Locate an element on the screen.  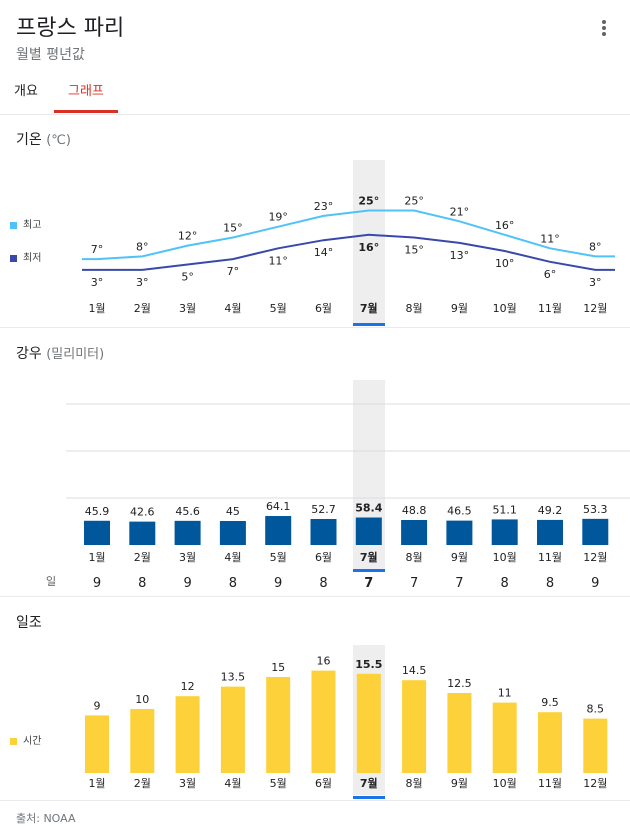
sun-value-label: 12 is located at coordinates (188, 686).